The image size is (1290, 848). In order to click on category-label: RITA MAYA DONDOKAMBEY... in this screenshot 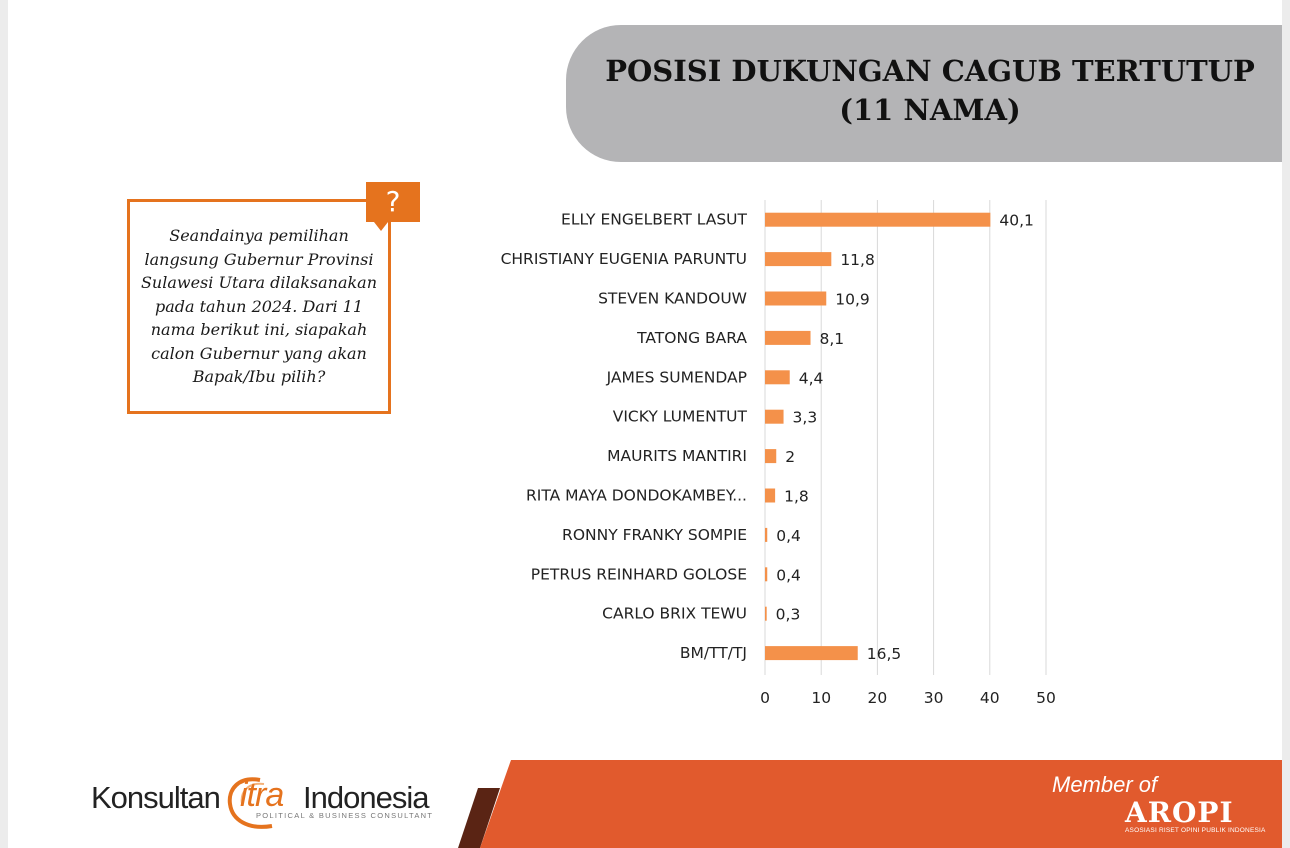, I will do `click(636, 496)`.